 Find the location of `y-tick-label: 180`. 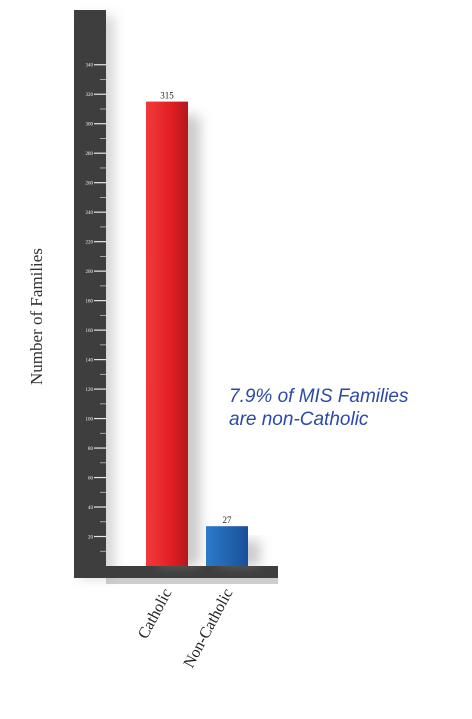

y-tick-label: 180 is located at coordinates (90, 301).